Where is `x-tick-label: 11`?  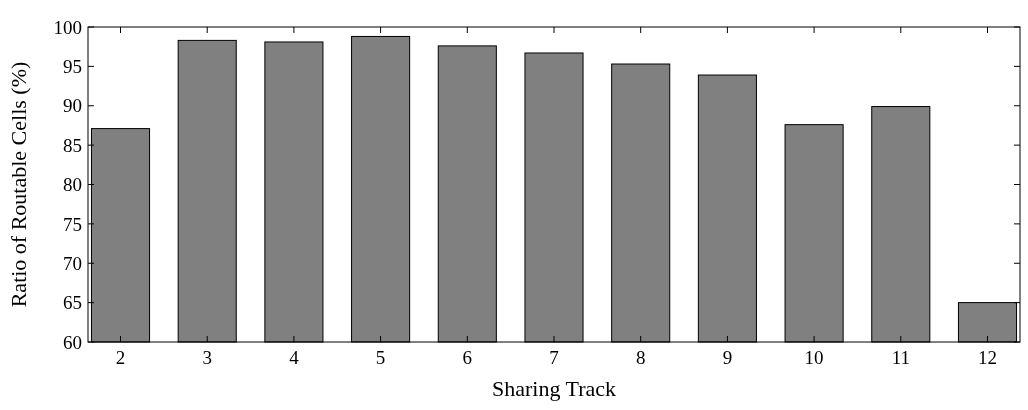
x-tick-label: 11 is located at coordinates (900, 357).